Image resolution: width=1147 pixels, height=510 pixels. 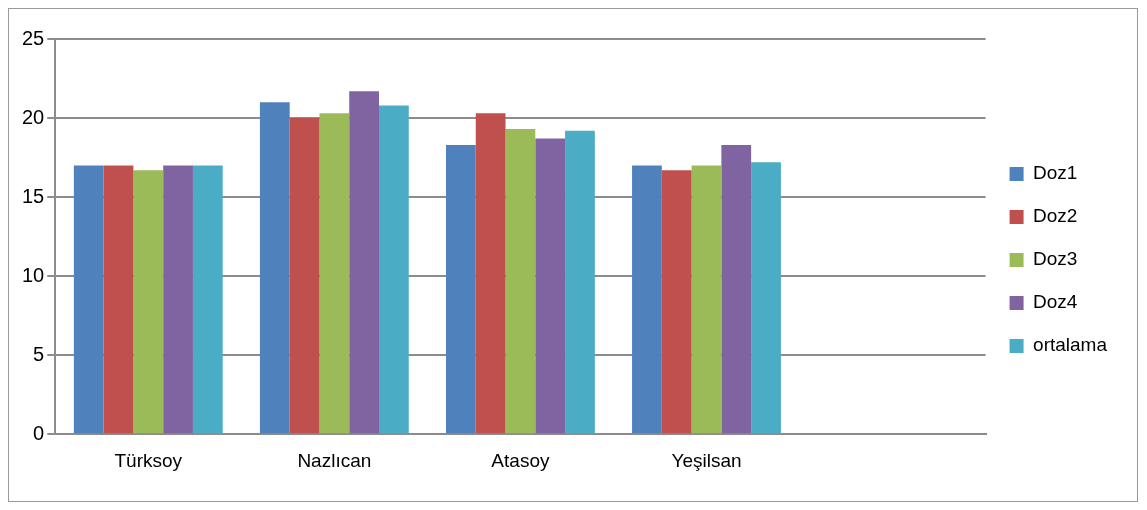 What do you see at coordinates (1055, 302) in the screenshot?
I see `legend-label: Doz4` at bounding box center [1055, 302].